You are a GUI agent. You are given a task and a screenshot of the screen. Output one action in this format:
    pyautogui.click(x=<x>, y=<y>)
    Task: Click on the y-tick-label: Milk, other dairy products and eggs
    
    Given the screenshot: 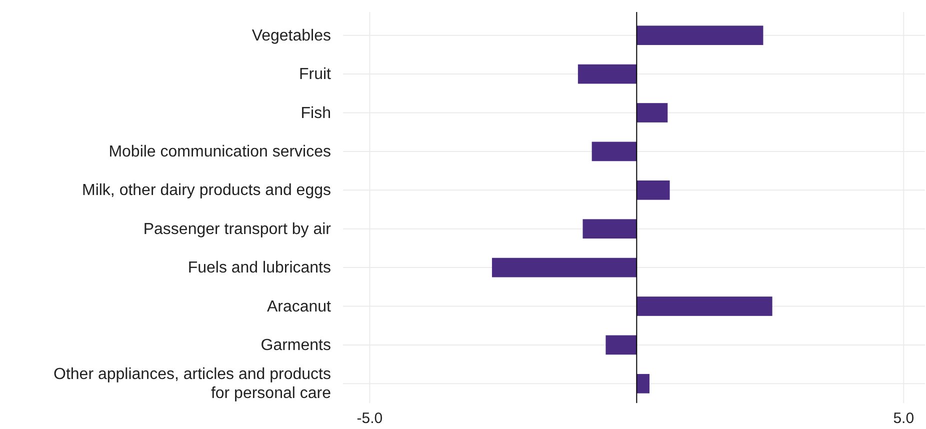 What is the action you would take?
    pyautogui.click(x=206, y=190)
    